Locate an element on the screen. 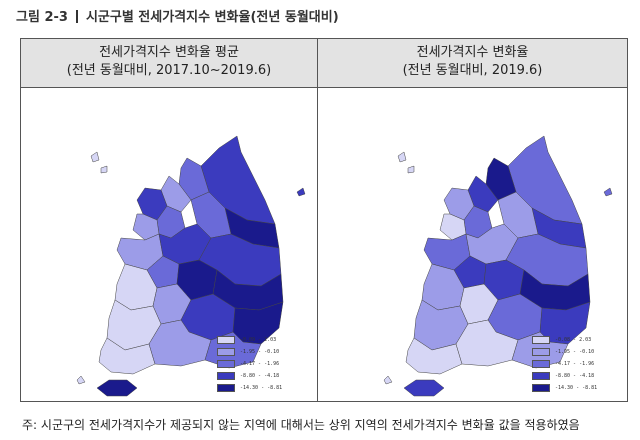 The image size is (640, 440). legend-label: -0.08 - 2.03 is located at coordinates (573, 340).